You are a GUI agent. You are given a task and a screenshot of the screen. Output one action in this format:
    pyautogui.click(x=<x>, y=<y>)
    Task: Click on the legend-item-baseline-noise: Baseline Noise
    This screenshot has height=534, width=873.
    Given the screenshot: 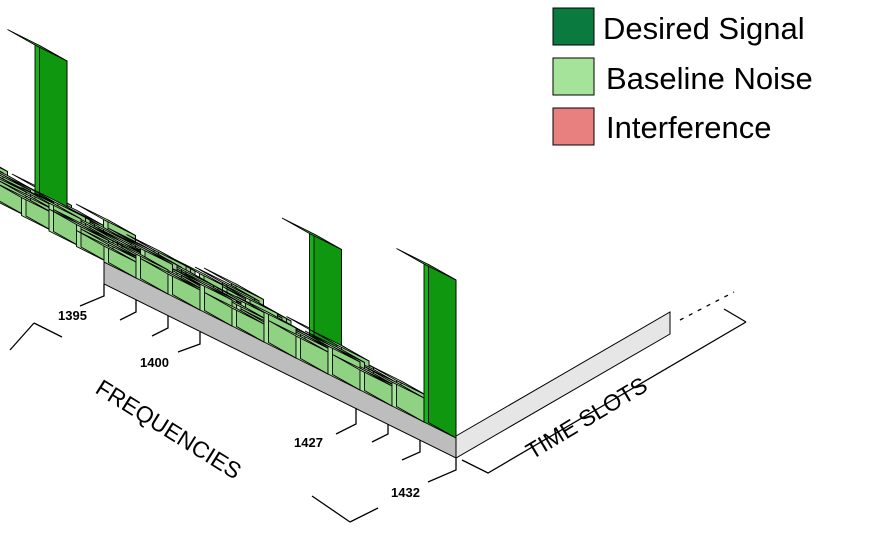 What is the action you would take?
    pyautogui.click(x=682, y=76)
    